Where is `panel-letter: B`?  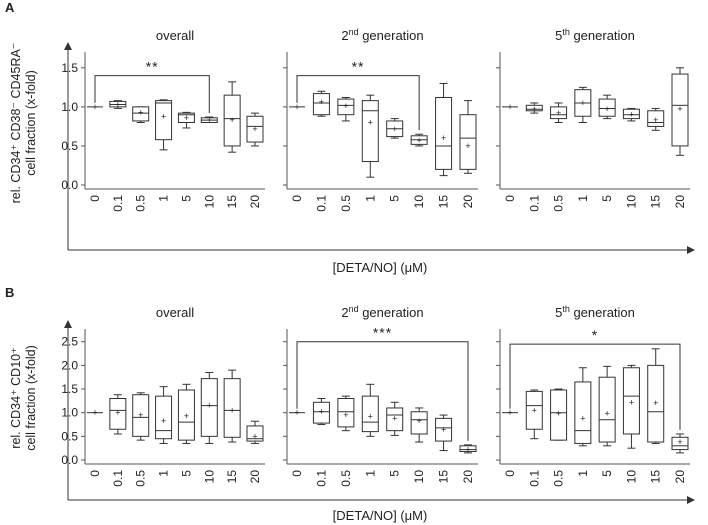 panel-letter: B is located at coordinates (9, 292).